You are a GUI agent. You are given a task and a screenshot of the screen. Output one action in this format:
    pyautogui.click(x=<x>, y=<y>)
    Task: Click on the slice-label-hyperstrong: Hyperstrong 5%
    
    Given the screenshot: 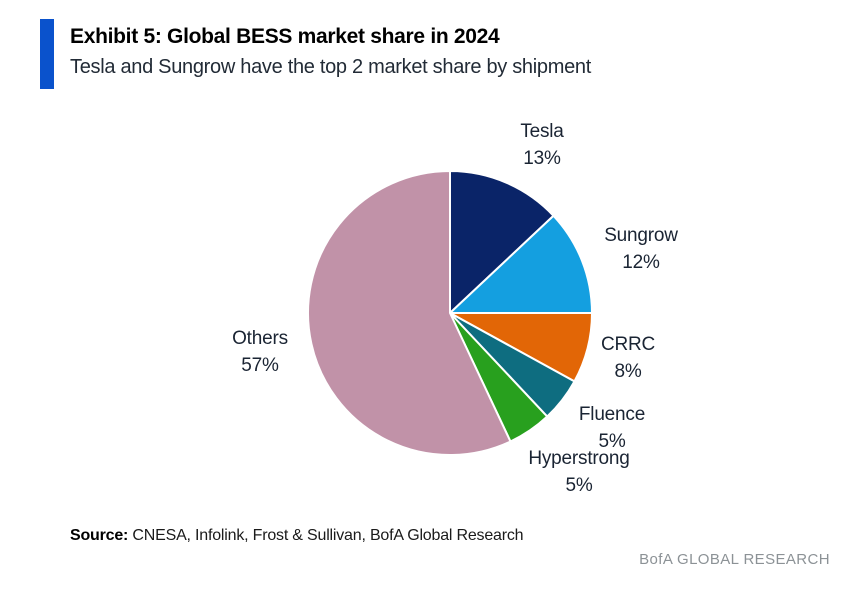 What is the action you would take?
    pyautogui.click(x=579, y=472)
    